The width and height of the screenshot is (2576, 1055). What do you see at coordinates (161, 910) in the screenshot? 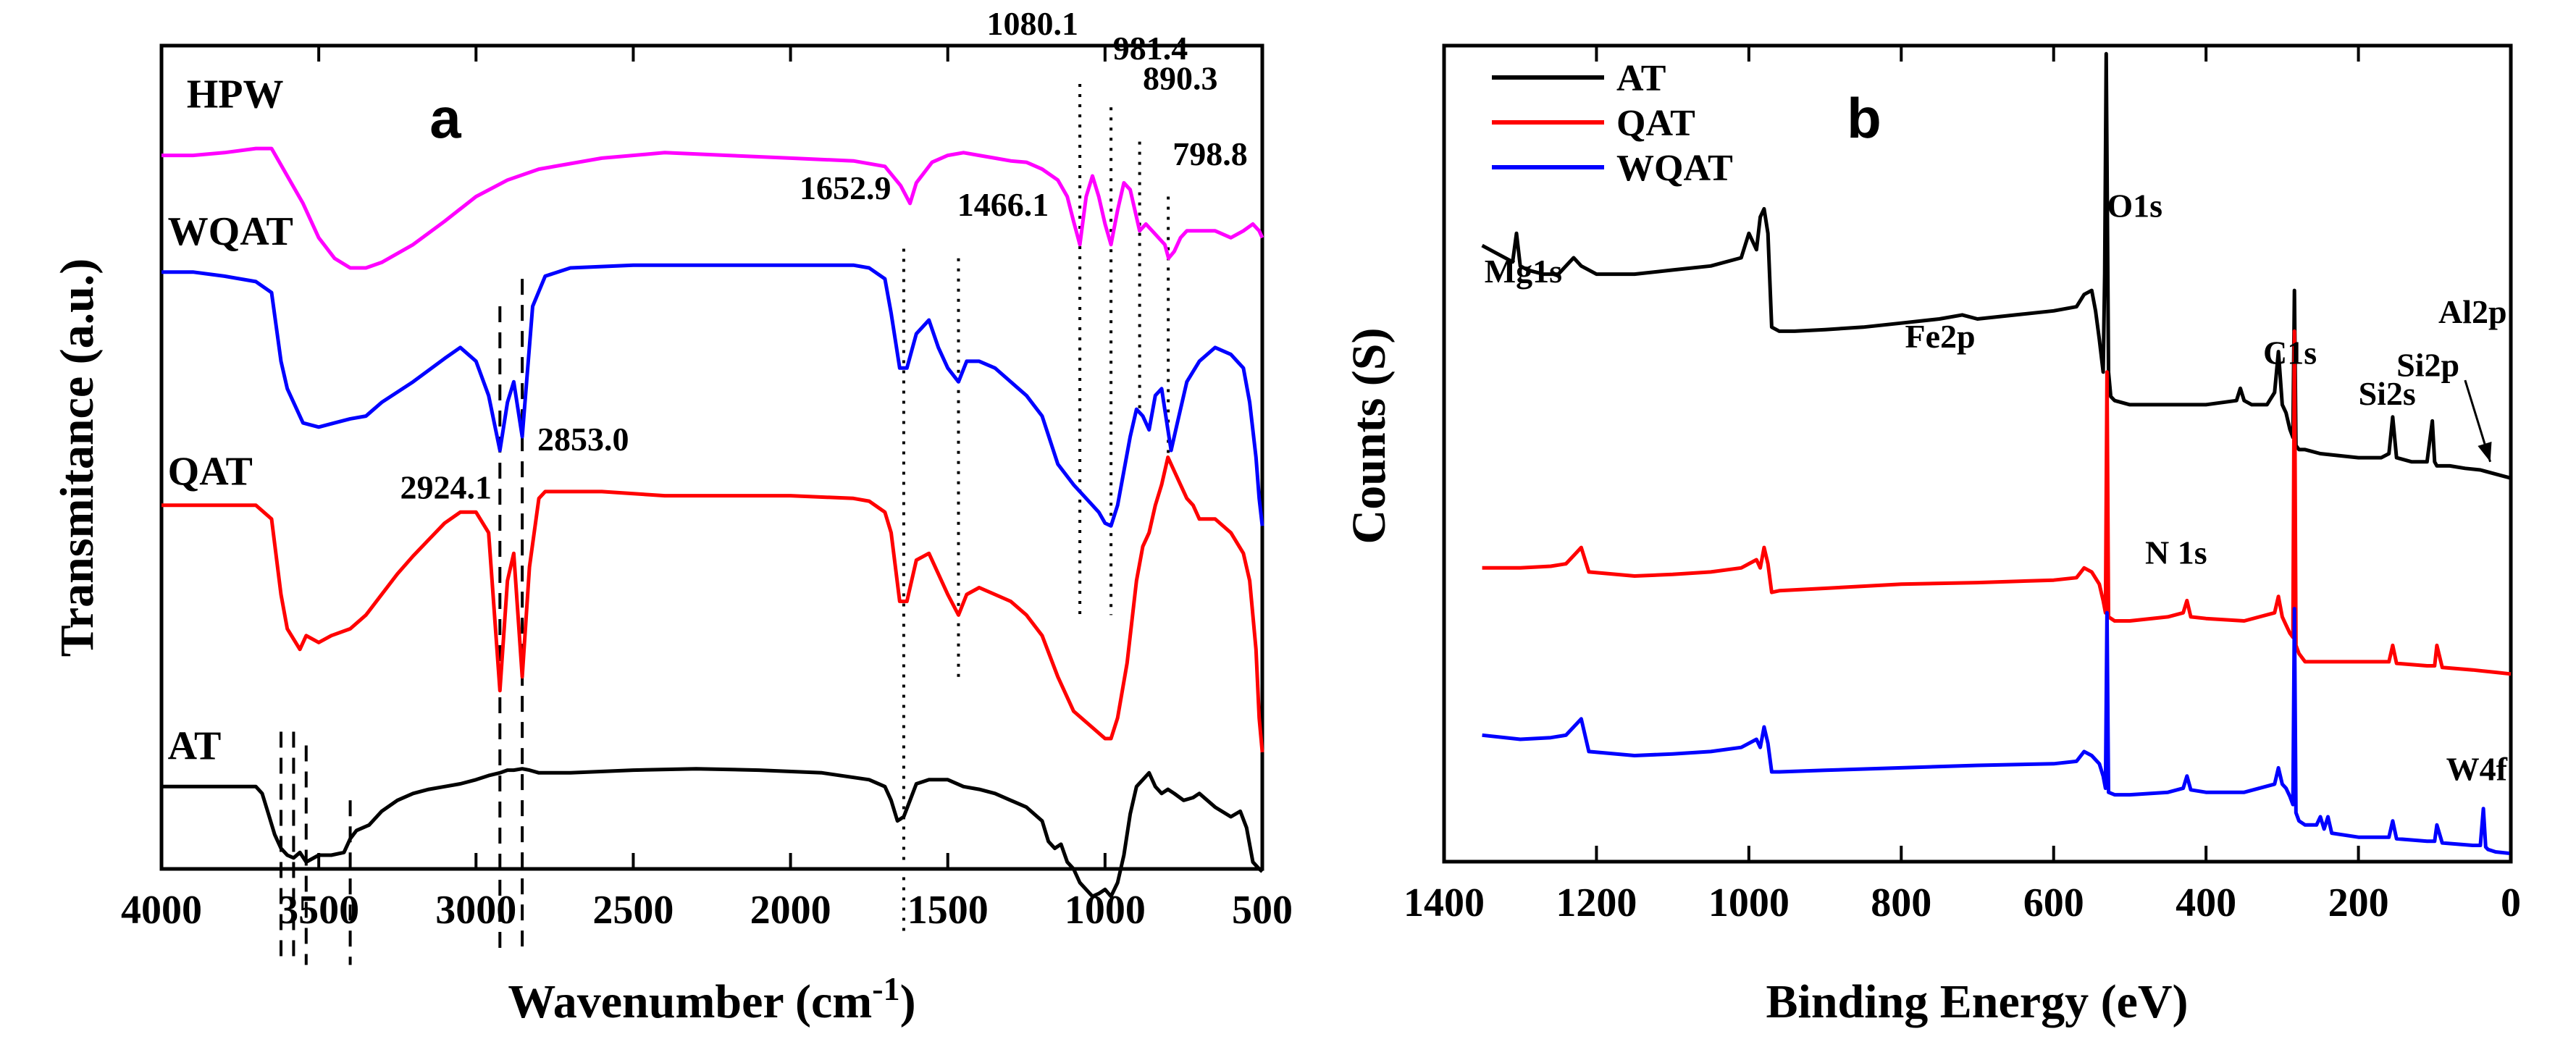
I see `ftir-x-tick-label: 4000` at bounding box center [161, 910].